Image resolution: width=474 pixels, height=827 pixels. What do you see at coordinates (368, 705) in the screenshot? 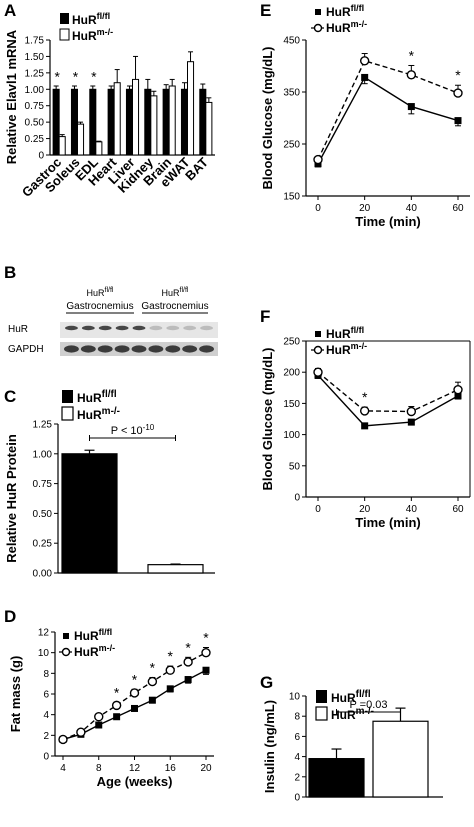
I see `pvalue-text: P =0.03` at bounding box center [368, 705].